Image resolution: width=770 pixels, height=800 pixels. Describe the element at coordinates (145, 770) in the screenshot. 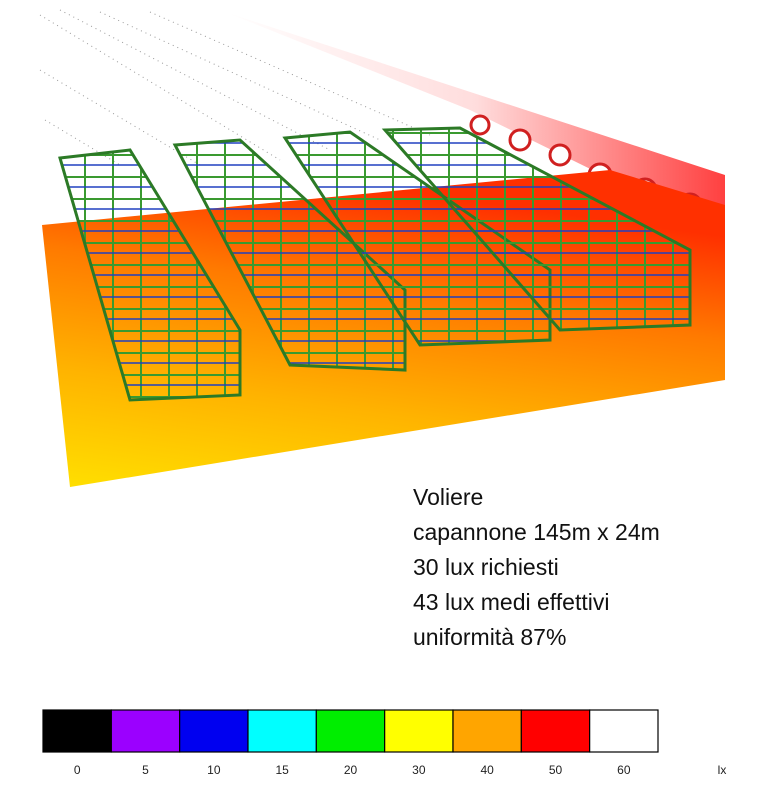

I see `legend-label: 5` at that location.